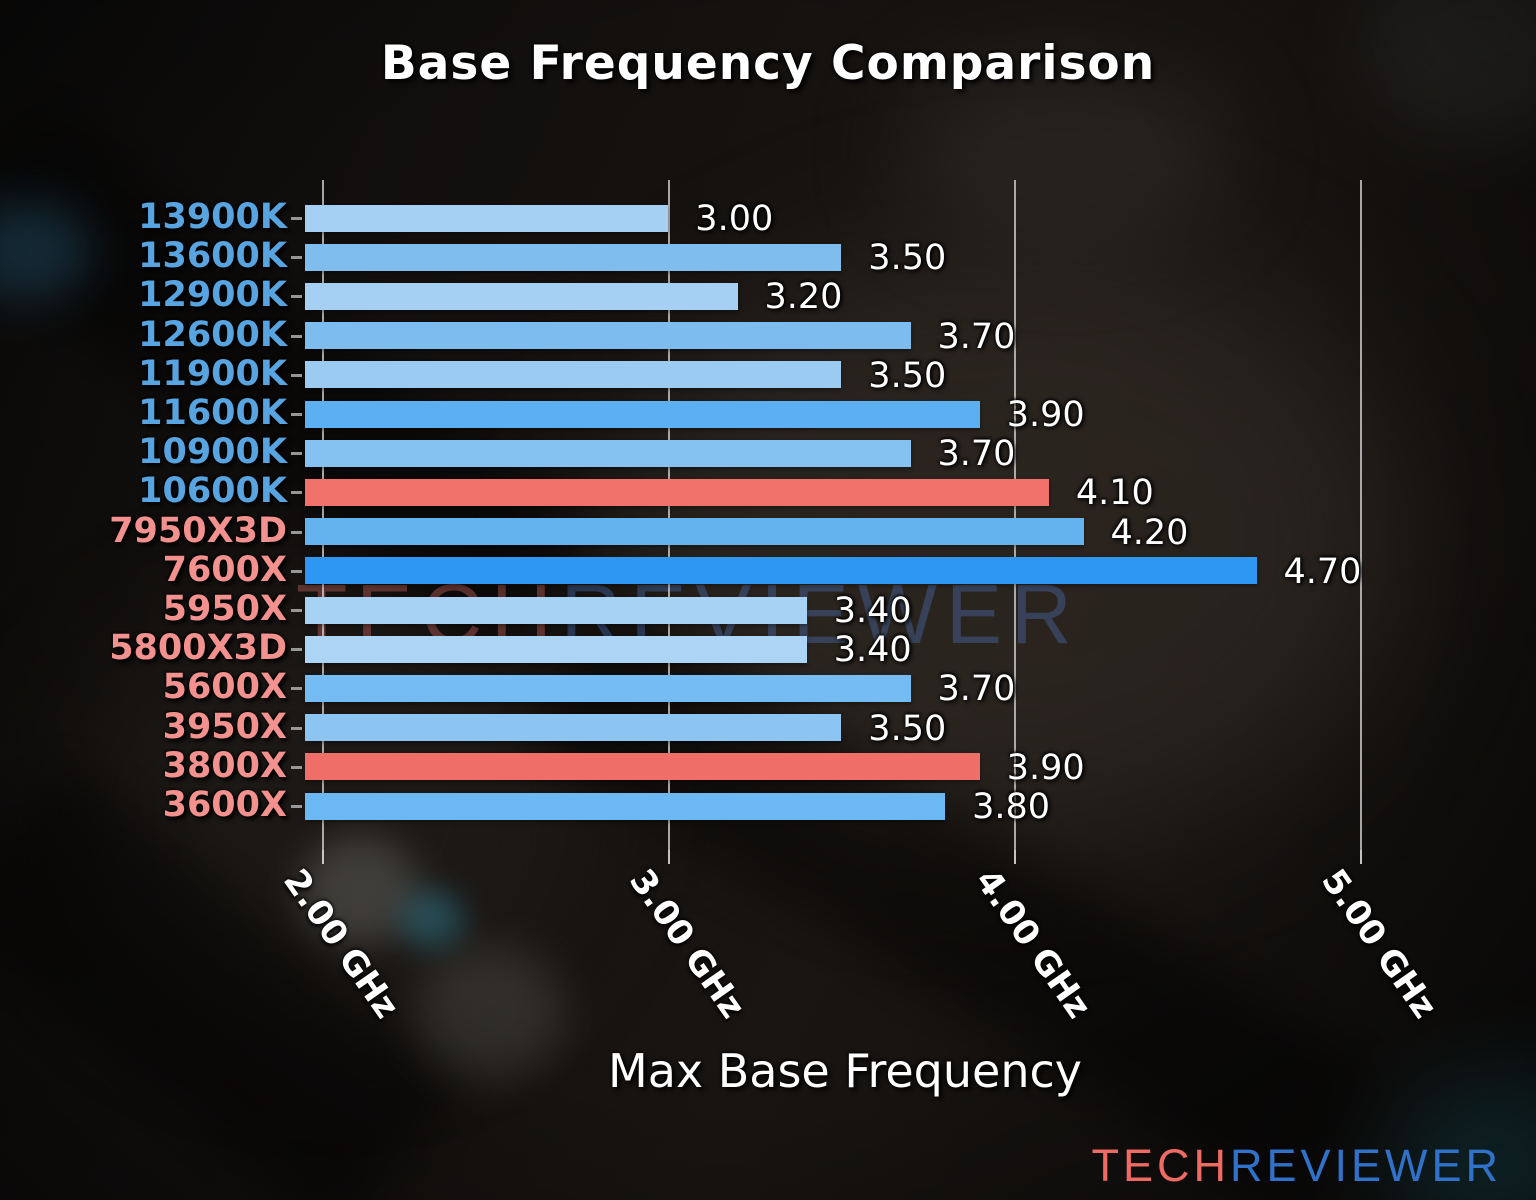 This screenshot has height=1200, width=1536. Describe the element at coordinates (212, 491) in the screenshot. I see `category-label: 10600K` at that location.